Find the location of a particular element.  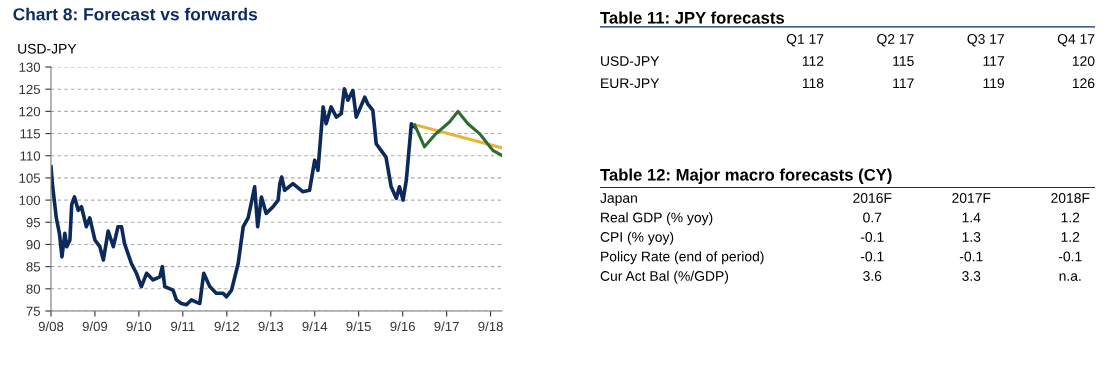

y-tick-label: 85 is located at coordinates (33, 267).